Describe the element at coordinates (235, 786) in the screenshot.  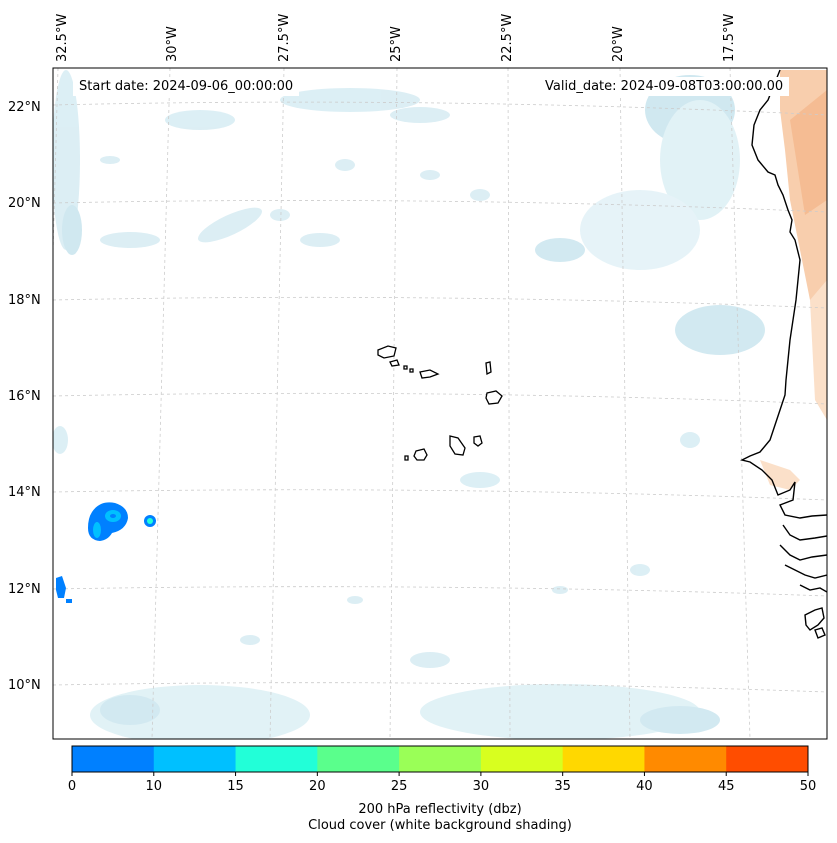
I see `colorbar-tick-label: 15` at that location.